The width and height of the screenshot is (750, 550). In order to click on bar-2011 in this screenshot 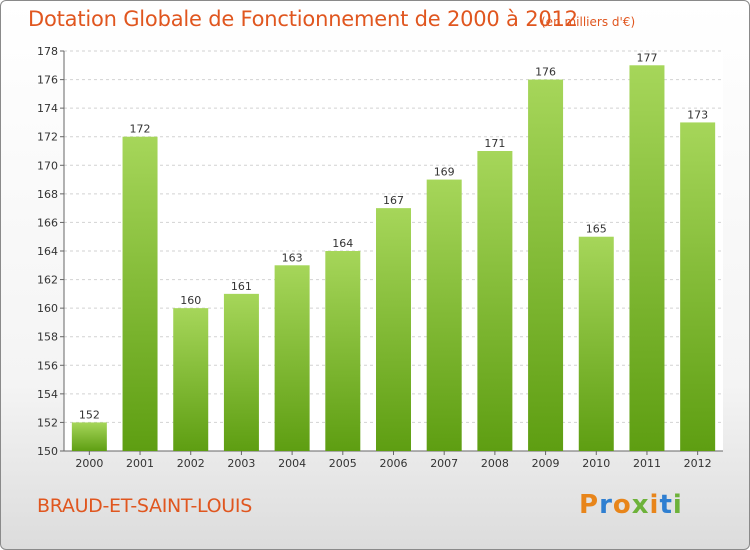, I will do `click(647, 258)`.